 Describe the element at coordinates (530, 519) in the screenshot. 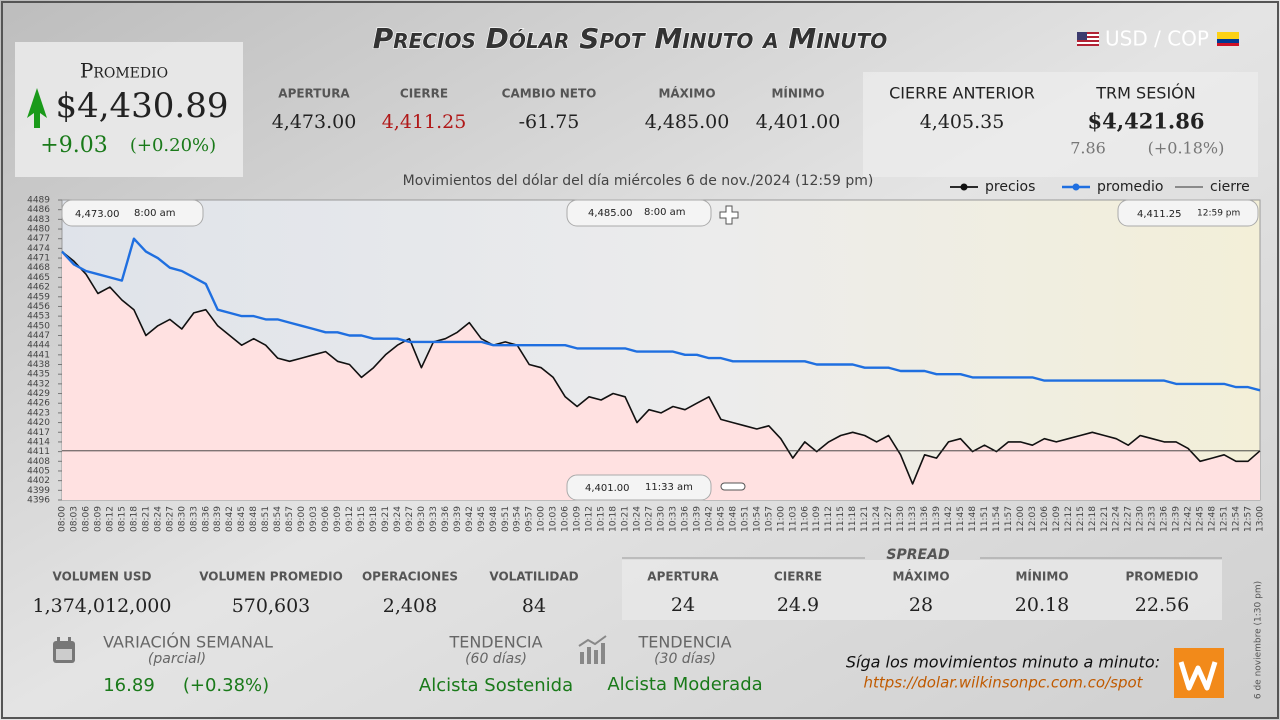

I see `x-tick-label: 09:57` at that location.